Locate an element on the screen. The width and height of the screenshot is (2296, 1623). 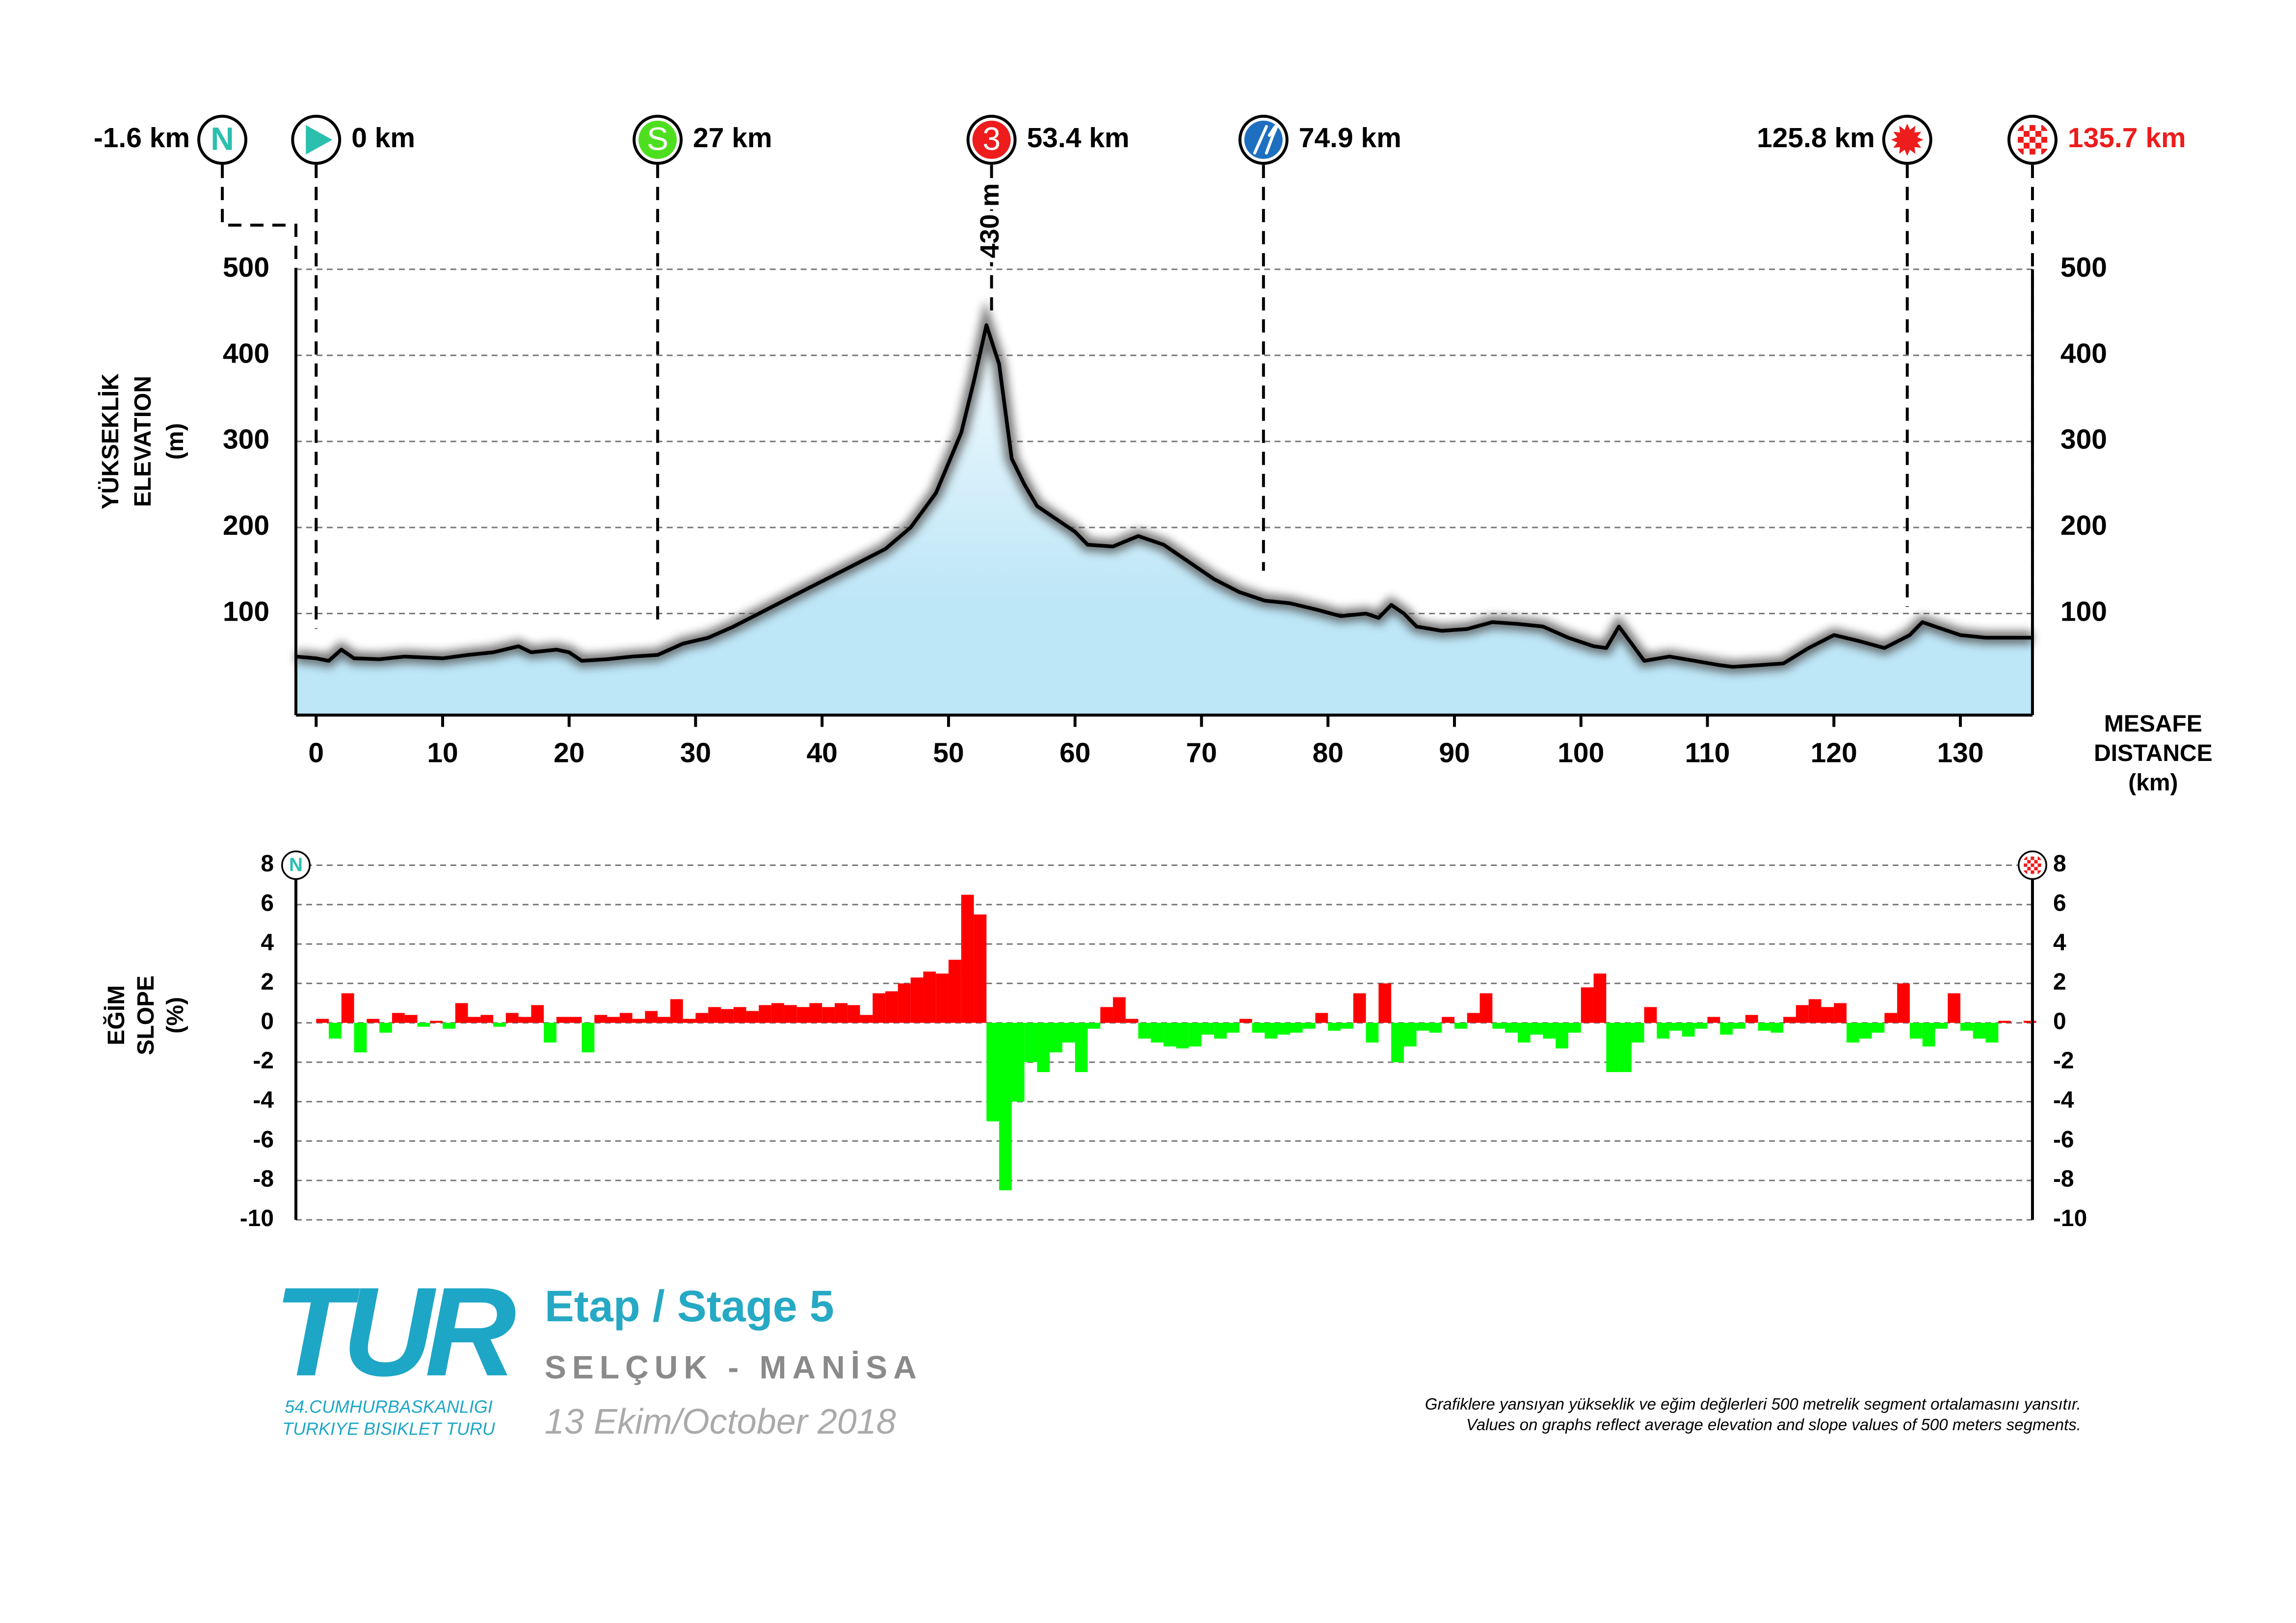
x-tick-label: 110 is located at coordinates (1707, 753).